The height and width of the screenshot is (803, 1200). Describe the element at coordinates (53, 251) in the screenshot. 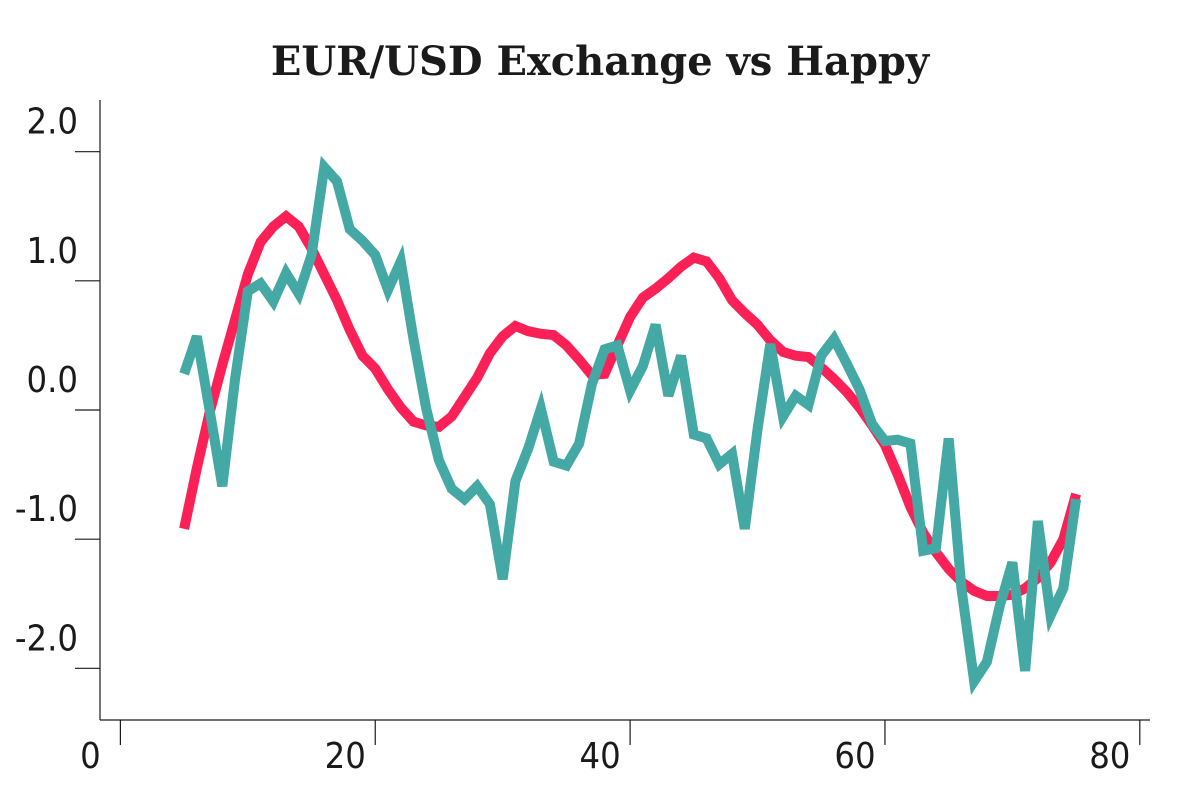

I see `y-tick-label: 1.0` at that location.